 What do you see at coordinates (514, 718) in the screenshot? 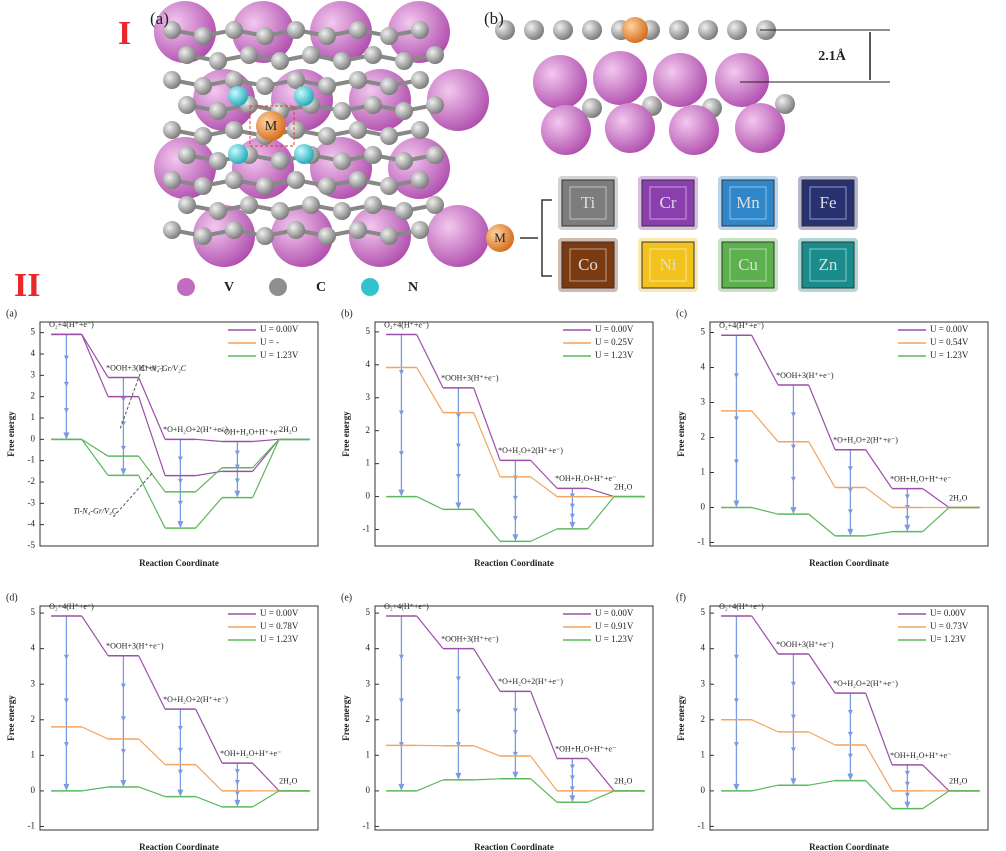
I see `plot-frame` at bounding box center [514, 718].